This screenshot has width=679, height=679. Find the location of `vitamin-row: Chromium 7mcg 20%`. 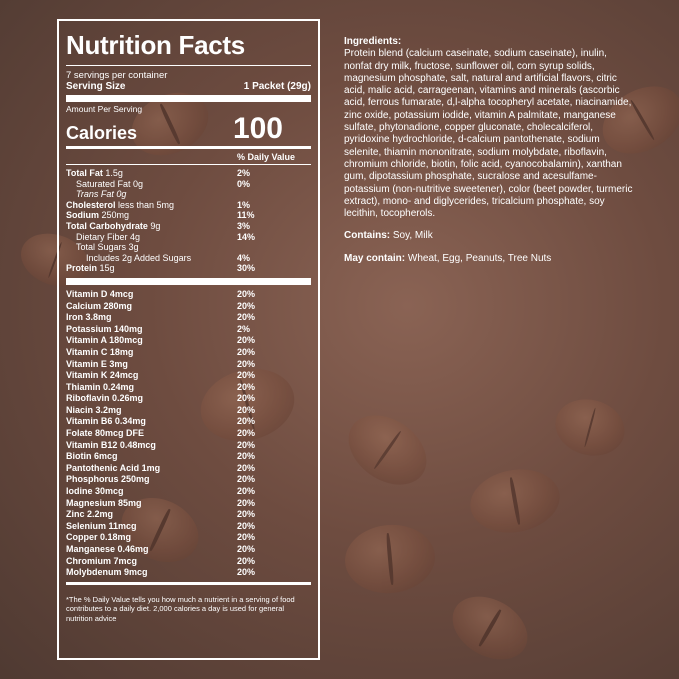

vitamin-row: Chromium 7mcg 20% is located at coordinates (188, 562).